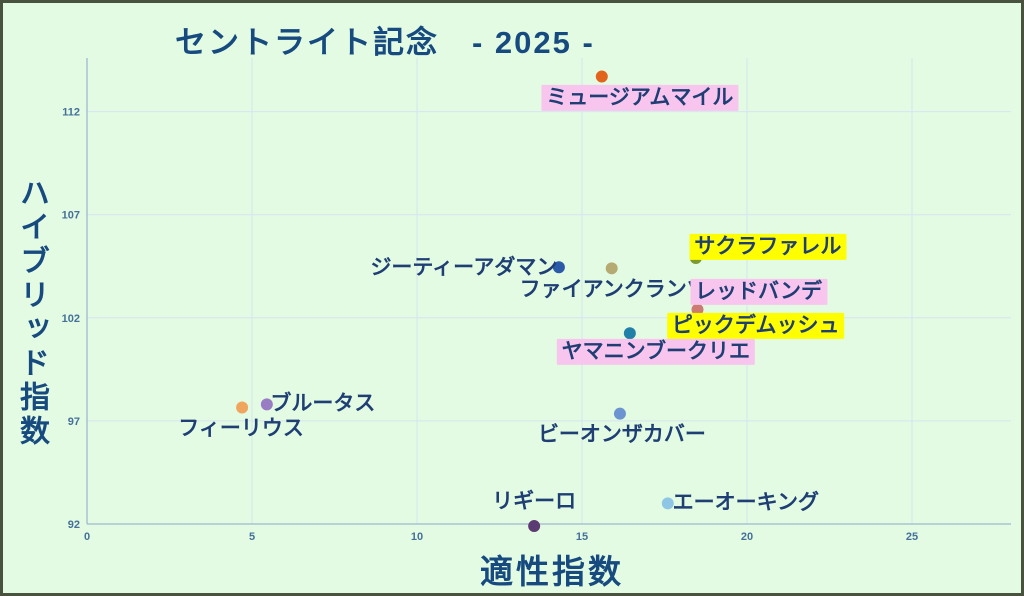 This screenshot has height=596, width=1024. Describe the element at coordinates (417, 537) in the screenshot. I see `x-tick-label: 10` at that location.